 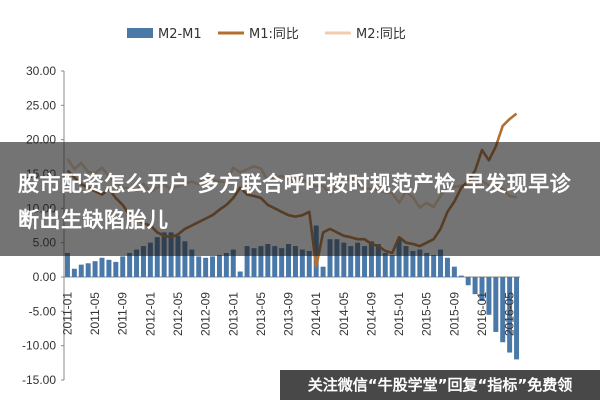 What do you see at coordinates (178, 314) in the screenshot?
I see `x-tick-label: 2012-05` at bounding box center [178, 314].